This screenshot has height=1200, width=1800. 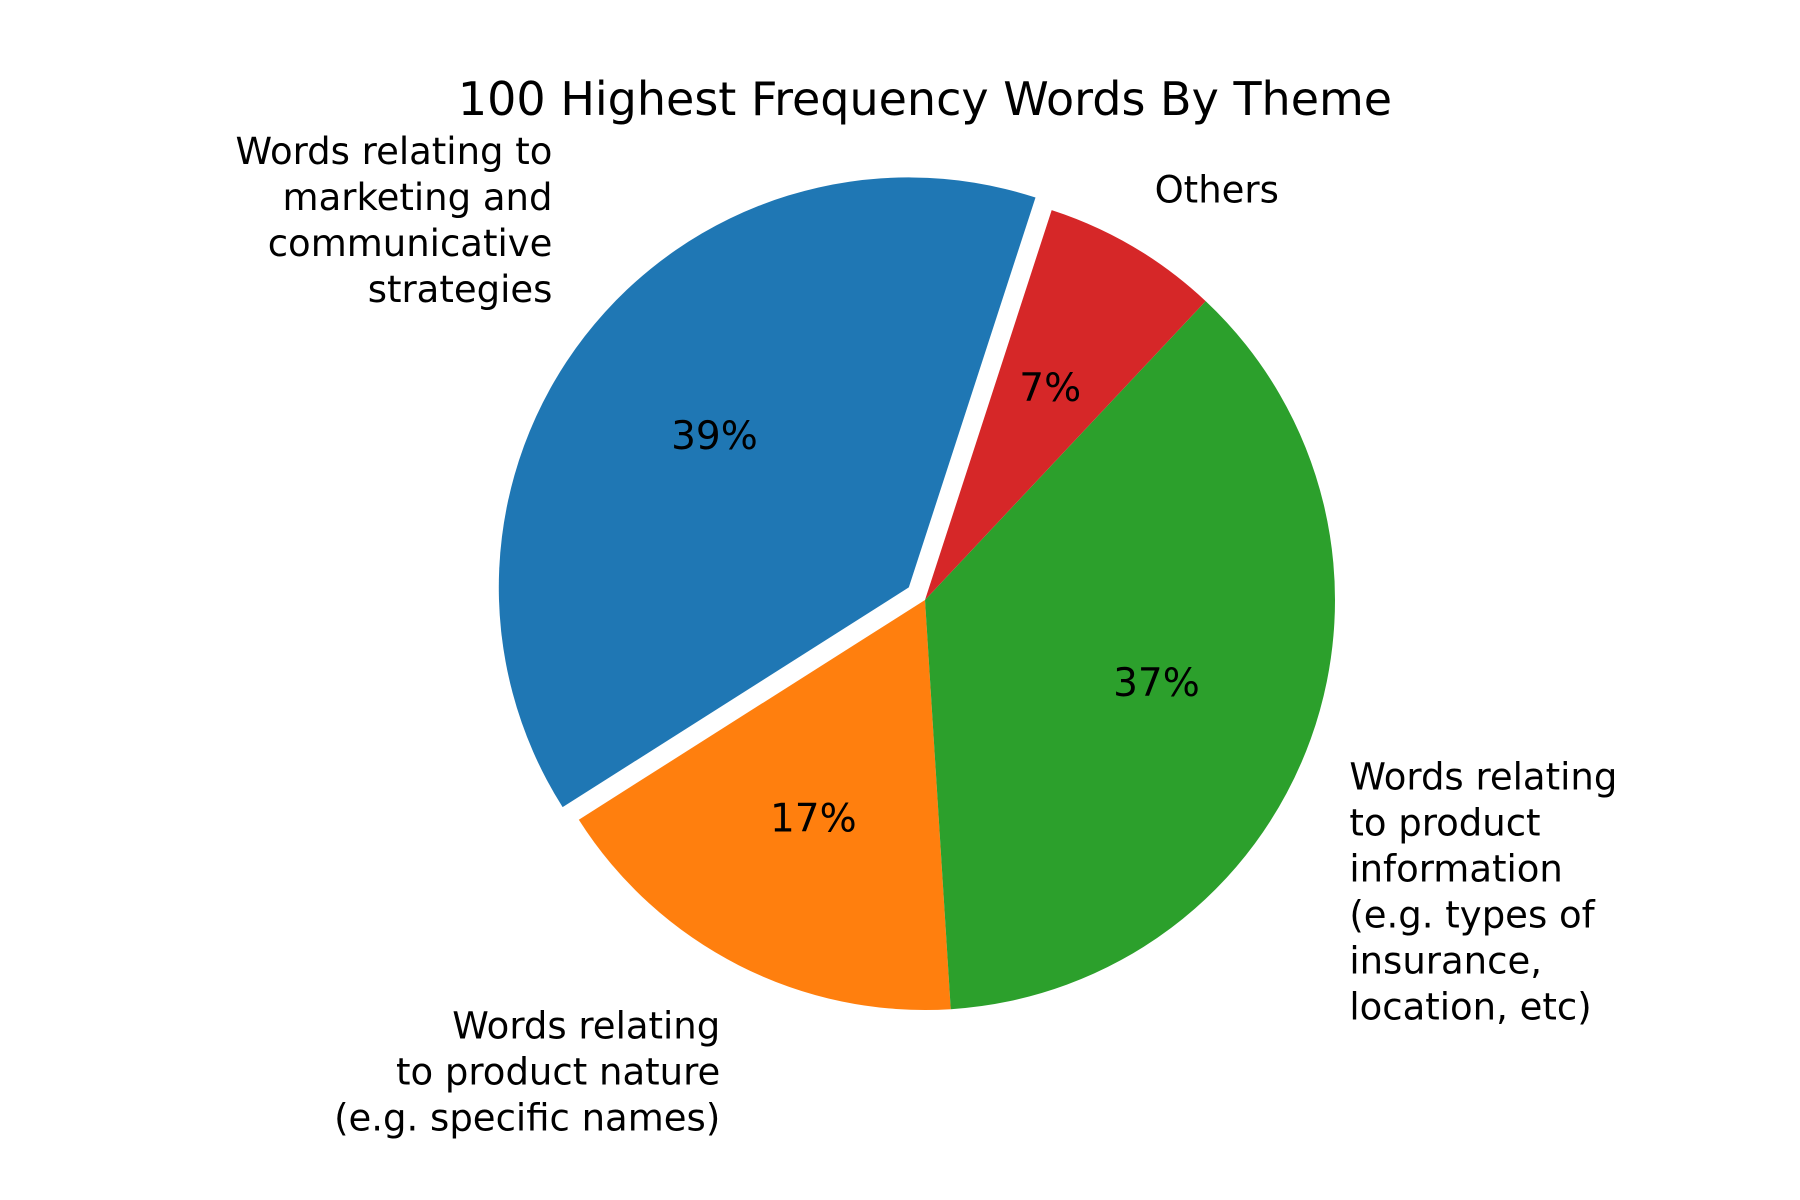 I want to click on pie-percent-label-1: 17%, so click(x=813, y=819).